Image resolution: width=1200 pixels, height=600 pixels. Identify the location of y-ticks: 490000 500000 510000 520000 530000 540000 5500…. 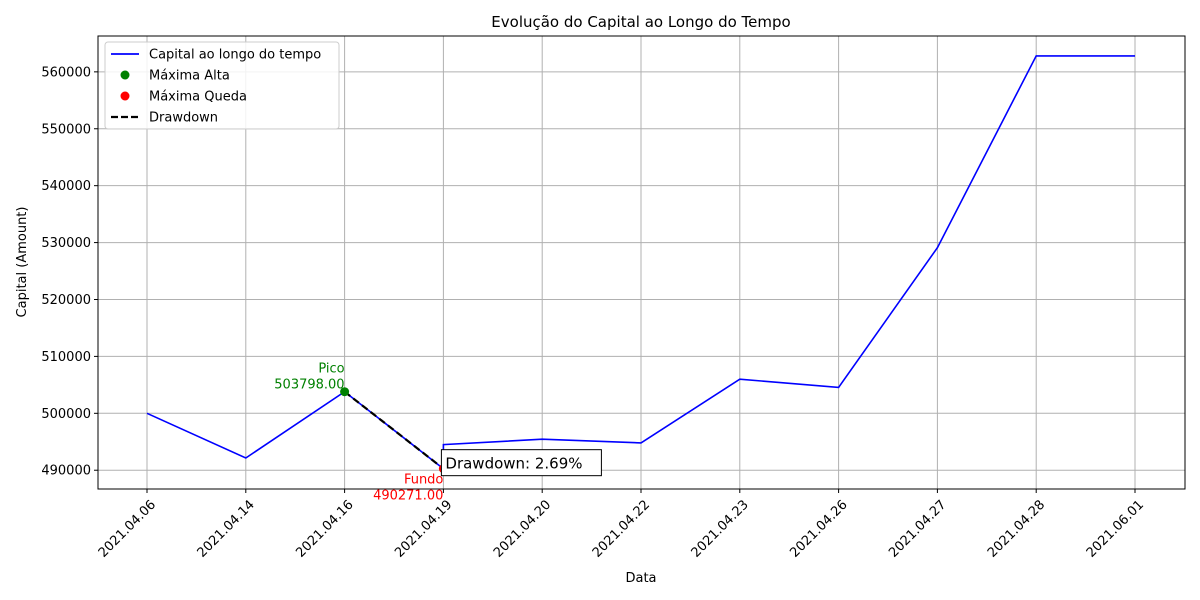
(69, 272).